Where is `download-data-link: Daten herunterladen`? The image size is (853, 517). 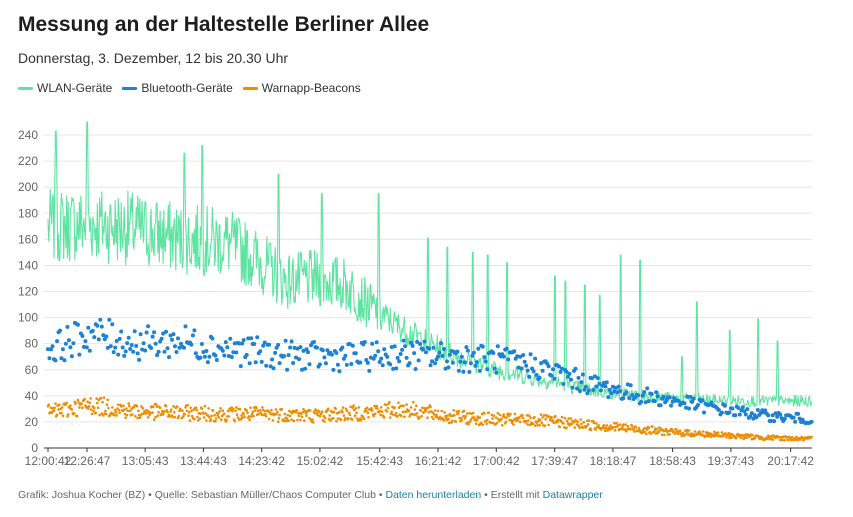
download-data-link: Daten herunterladen is located at coordinates (433, 495).